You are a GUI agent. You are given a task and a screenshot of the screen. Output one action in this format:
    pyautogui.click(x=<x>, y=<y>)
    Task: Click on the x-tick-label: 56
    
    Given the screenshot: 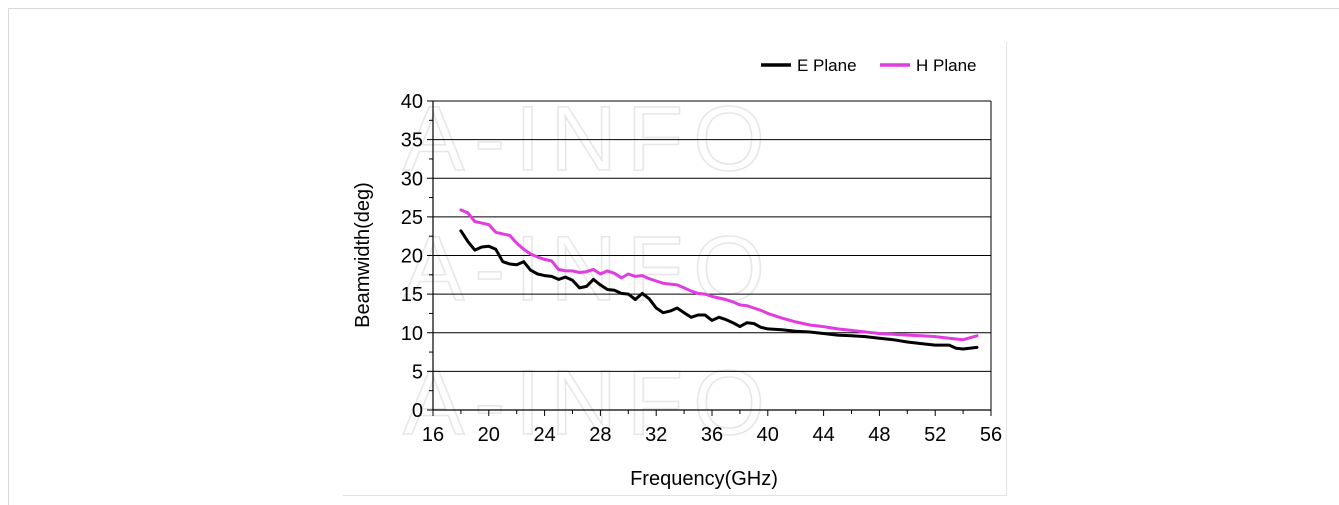 What is the action you would take?
    pyautogui.click(x=991, y=435)
    